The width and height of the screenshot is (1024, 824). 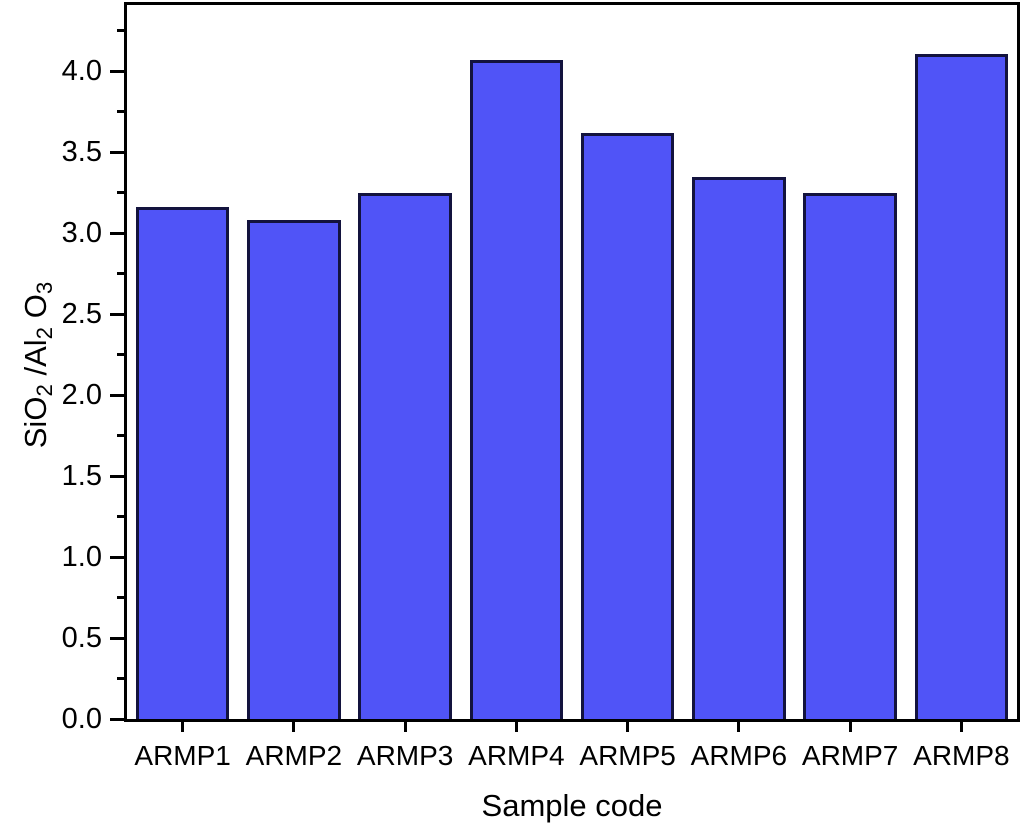 What do you see at coordinates (81, 638) in the screenshot?
I see `y-tick-label: 0.5` at bounding box center [81, 638].